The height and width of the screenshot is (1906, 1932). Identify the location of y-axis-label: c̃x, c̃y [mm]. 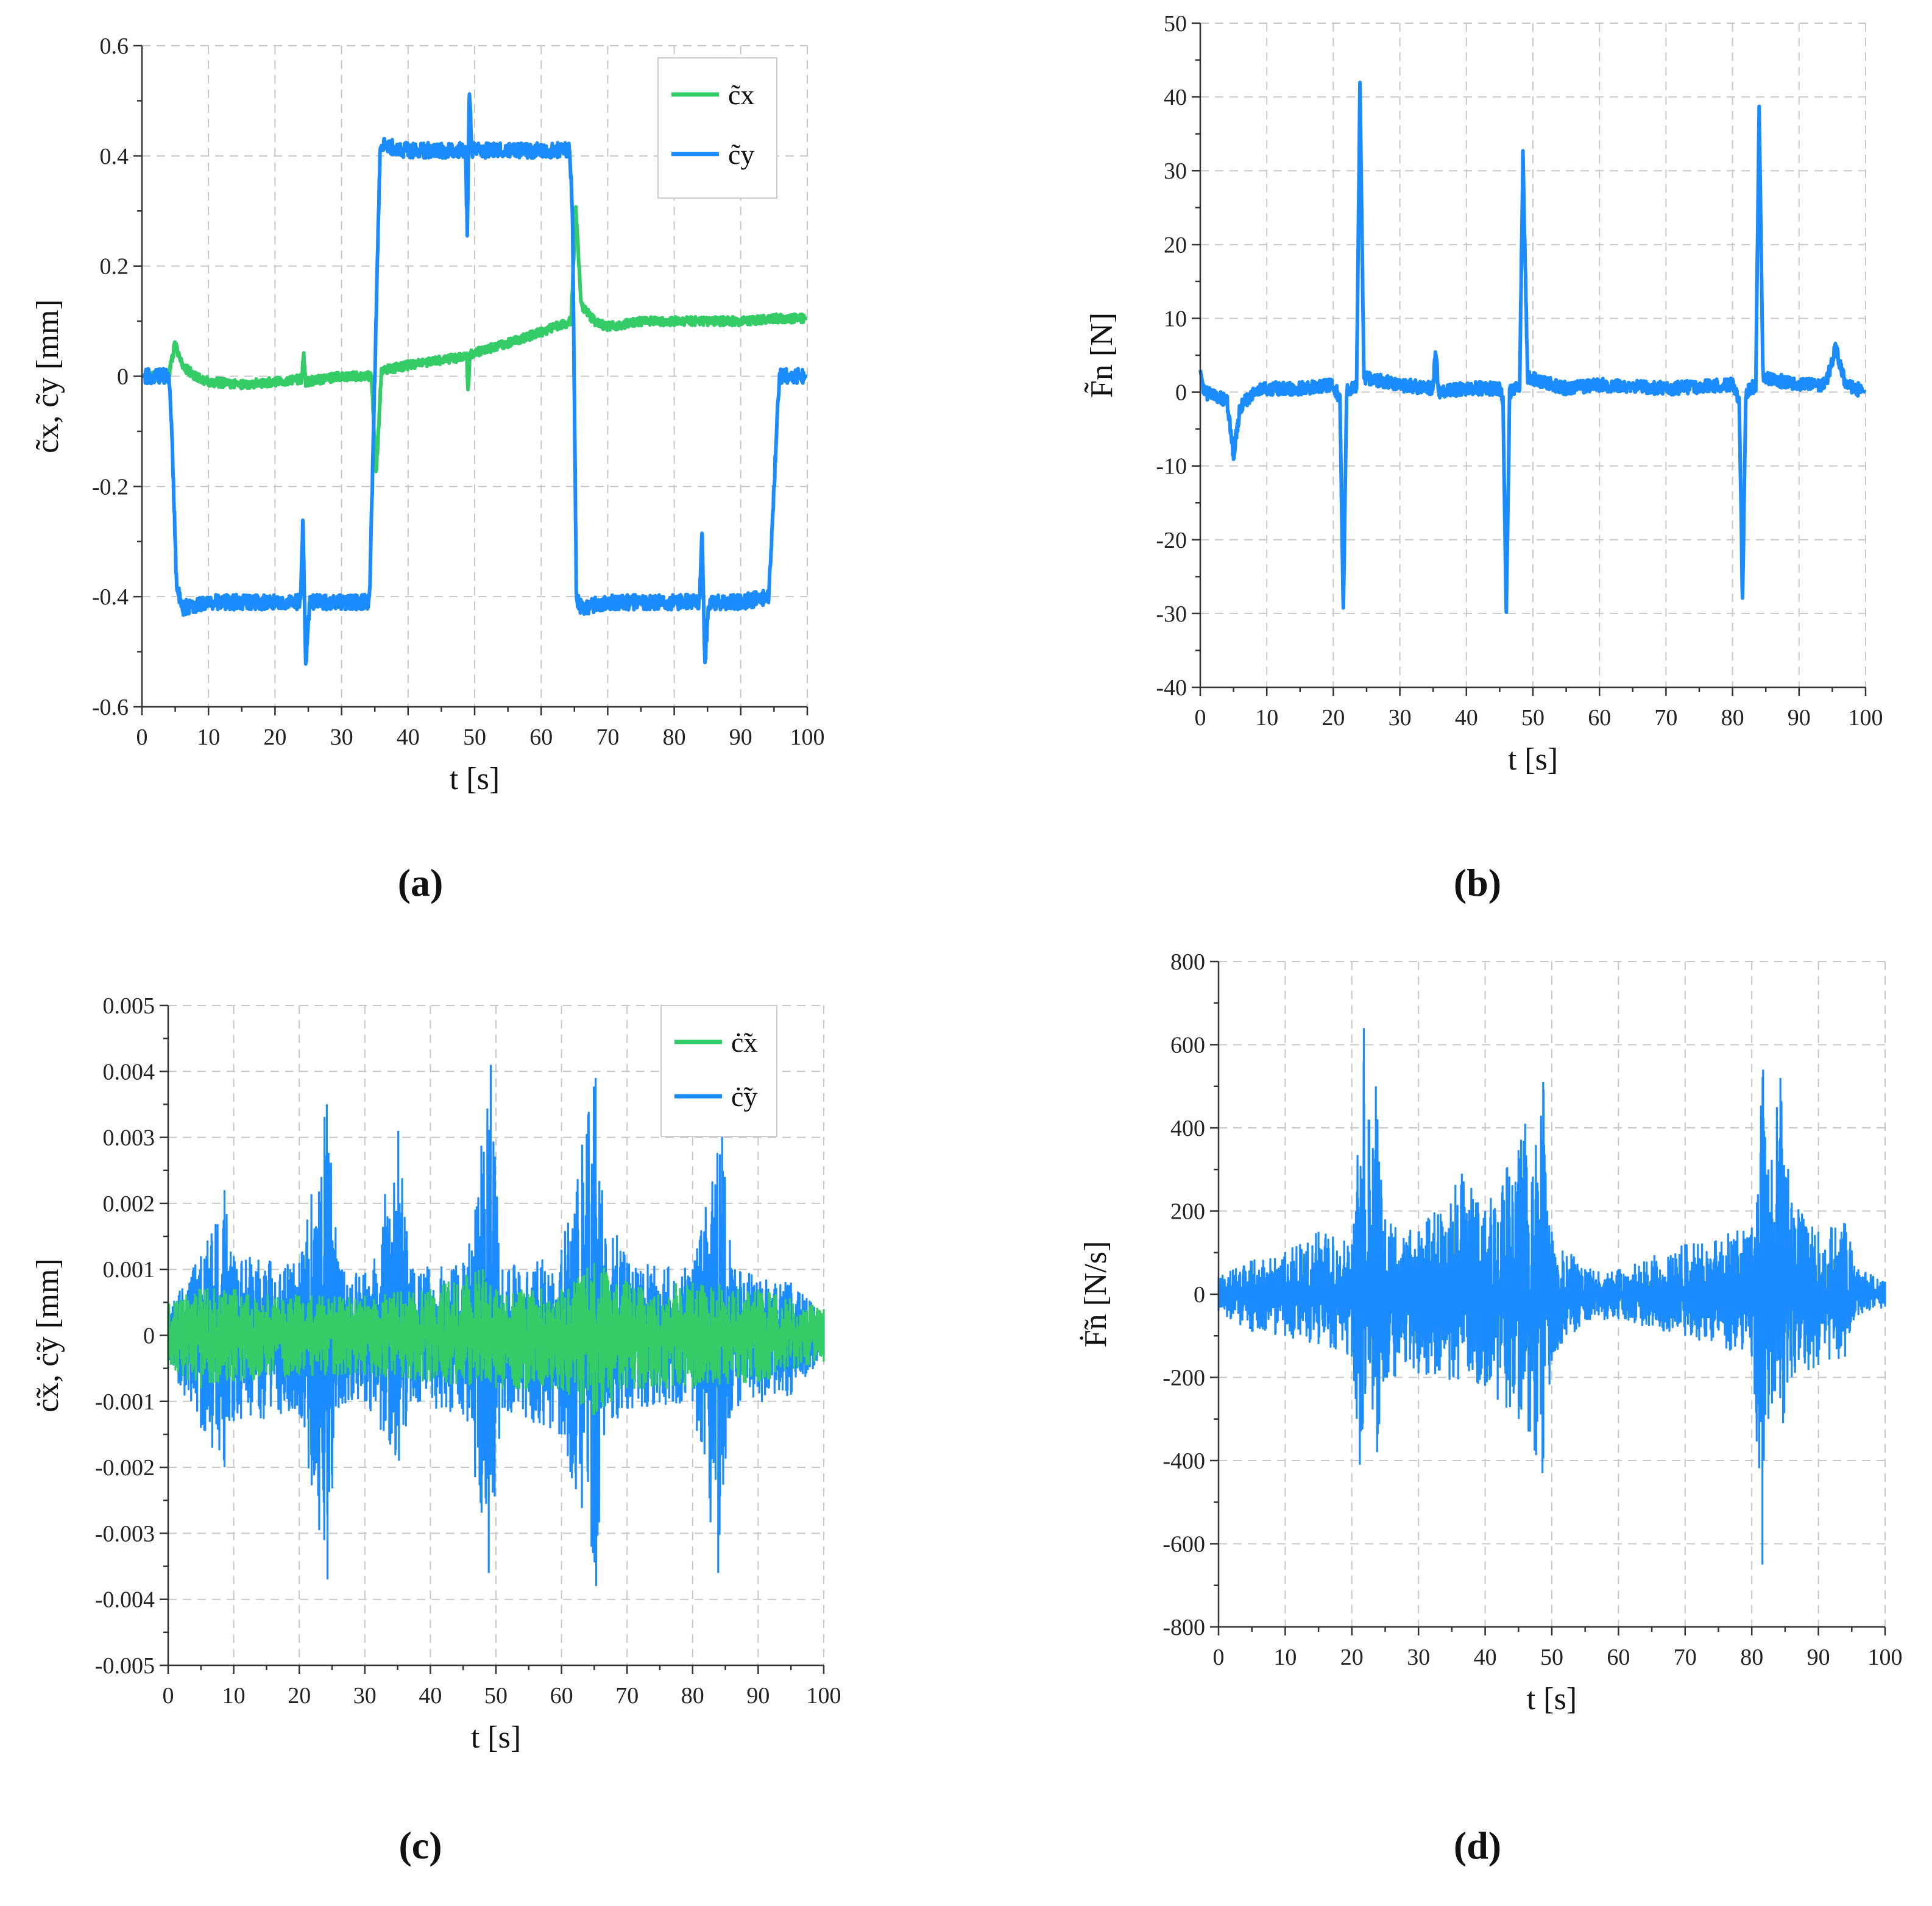
(47, 376).